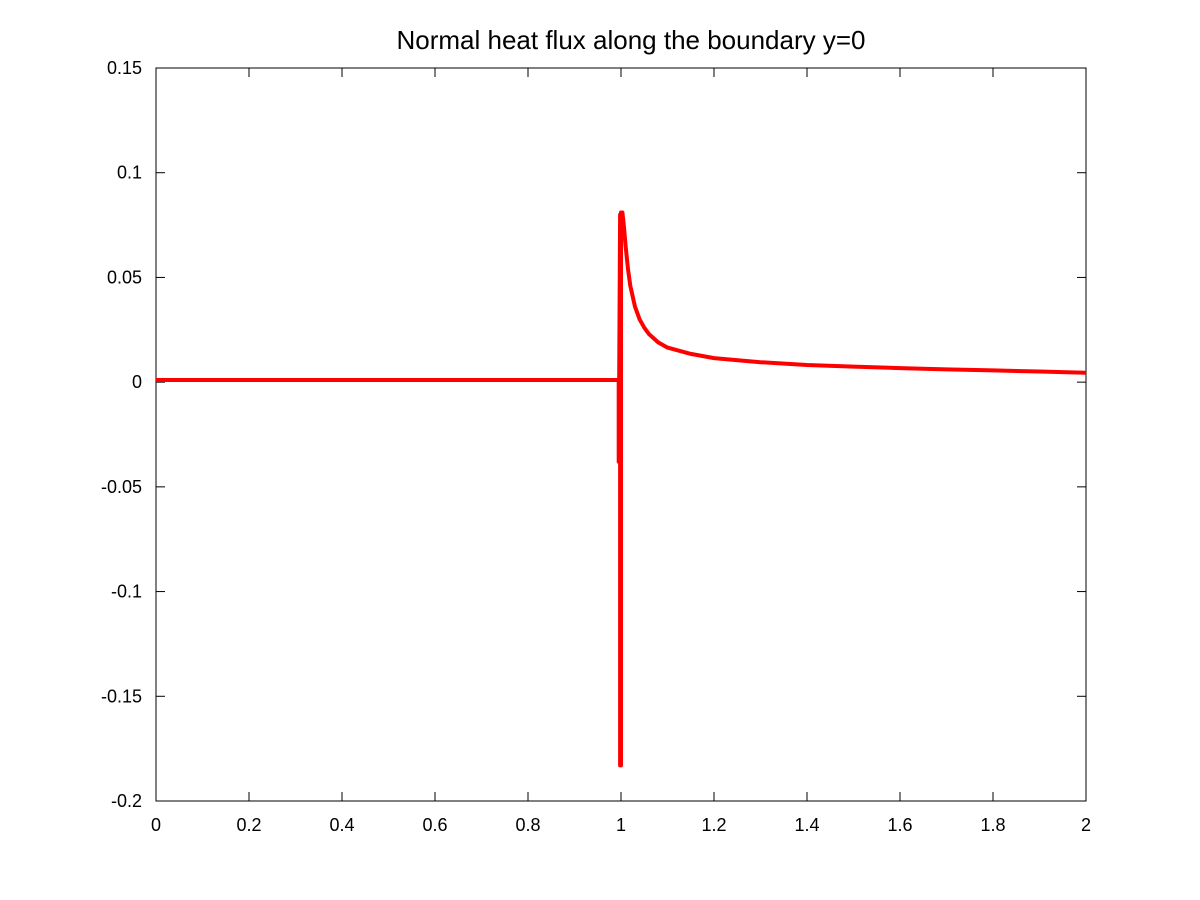 The image size is (1200, 900). Describe the element at coordinates (248, 825) in the screenshot. I see `x-tick-label: 0.2` at that location.